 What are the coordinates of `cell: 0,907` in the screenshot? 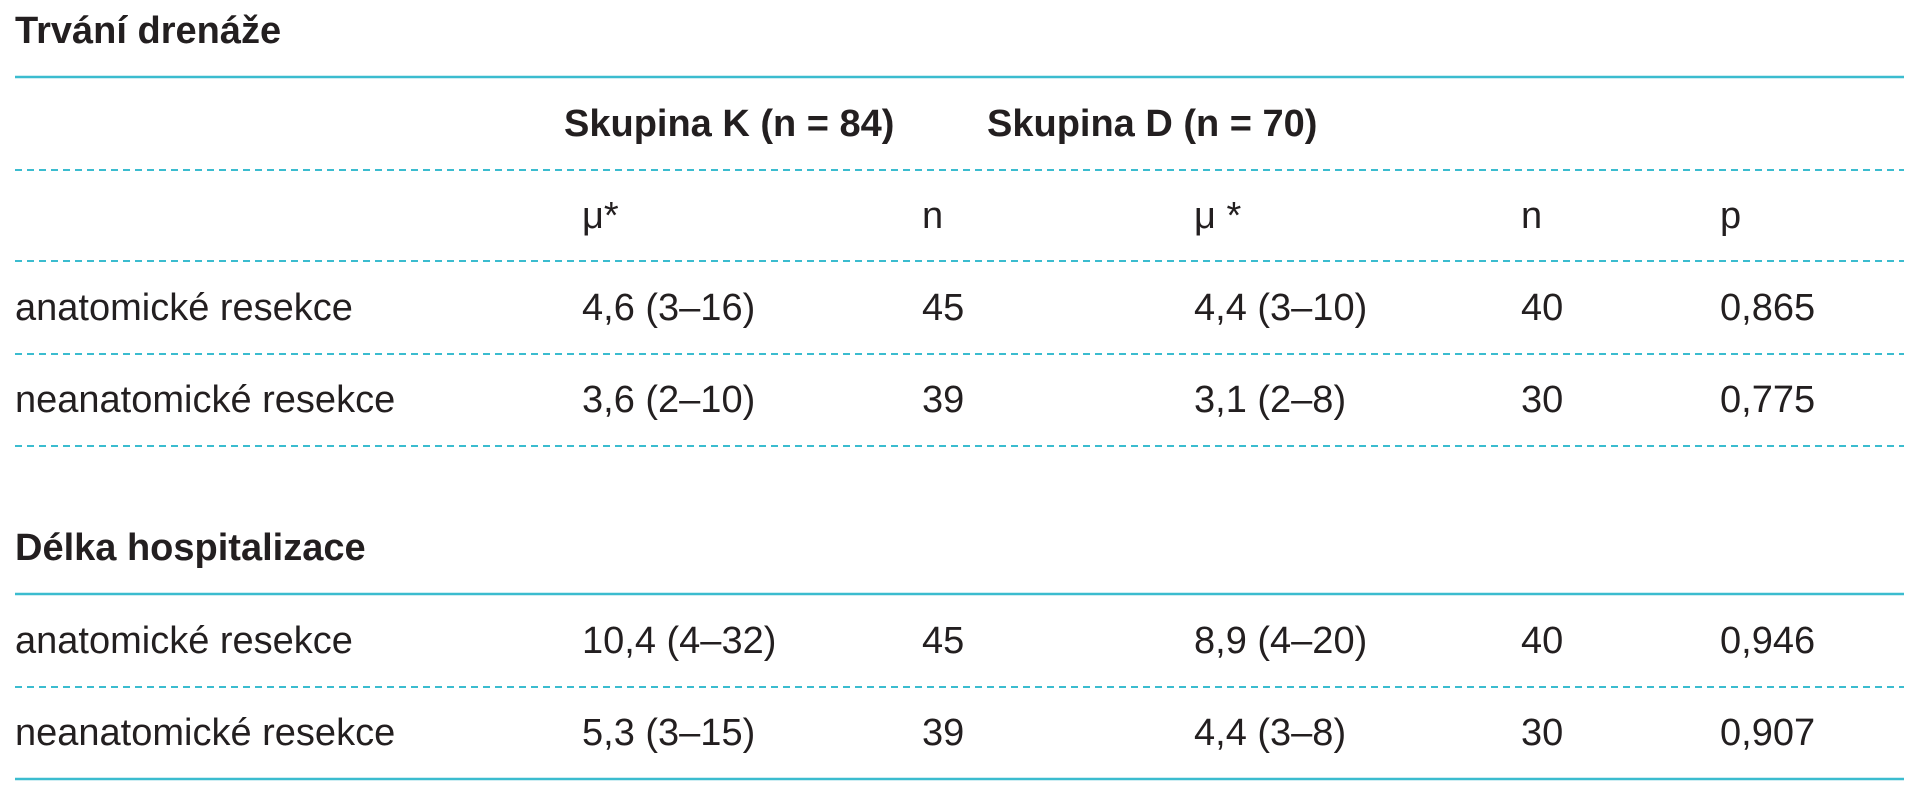 It's located at (1767, 733).